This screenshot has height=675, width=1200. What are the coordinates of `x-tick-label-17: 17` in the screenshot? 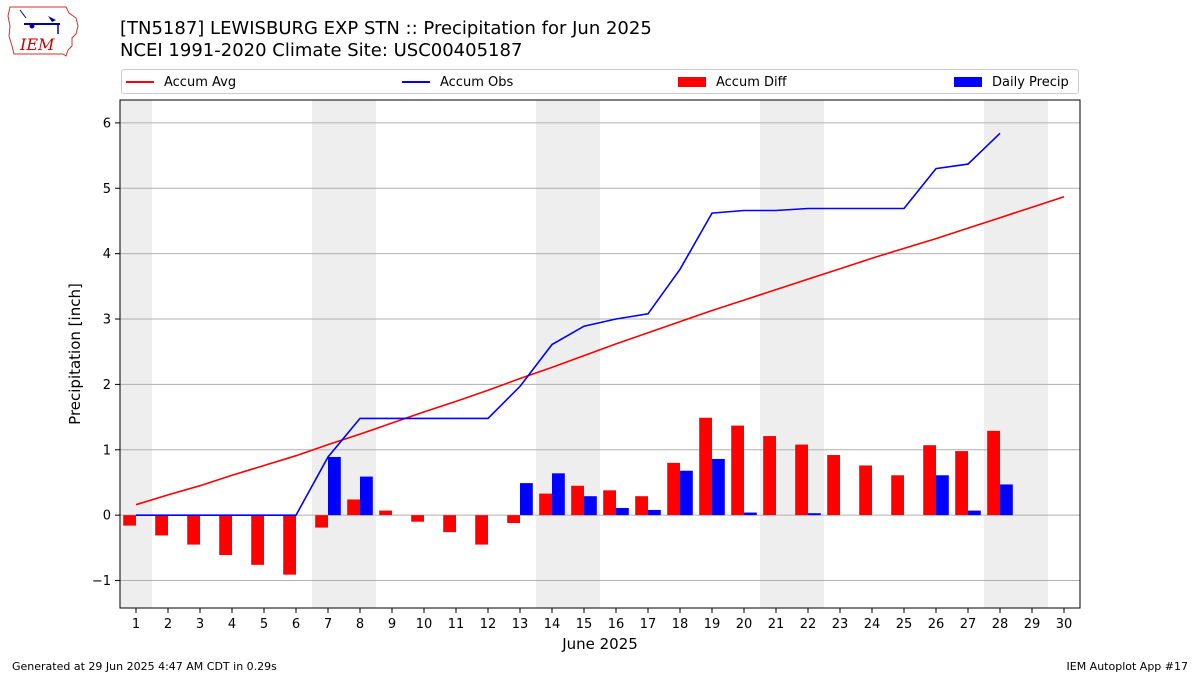 It's located at (648, 624).